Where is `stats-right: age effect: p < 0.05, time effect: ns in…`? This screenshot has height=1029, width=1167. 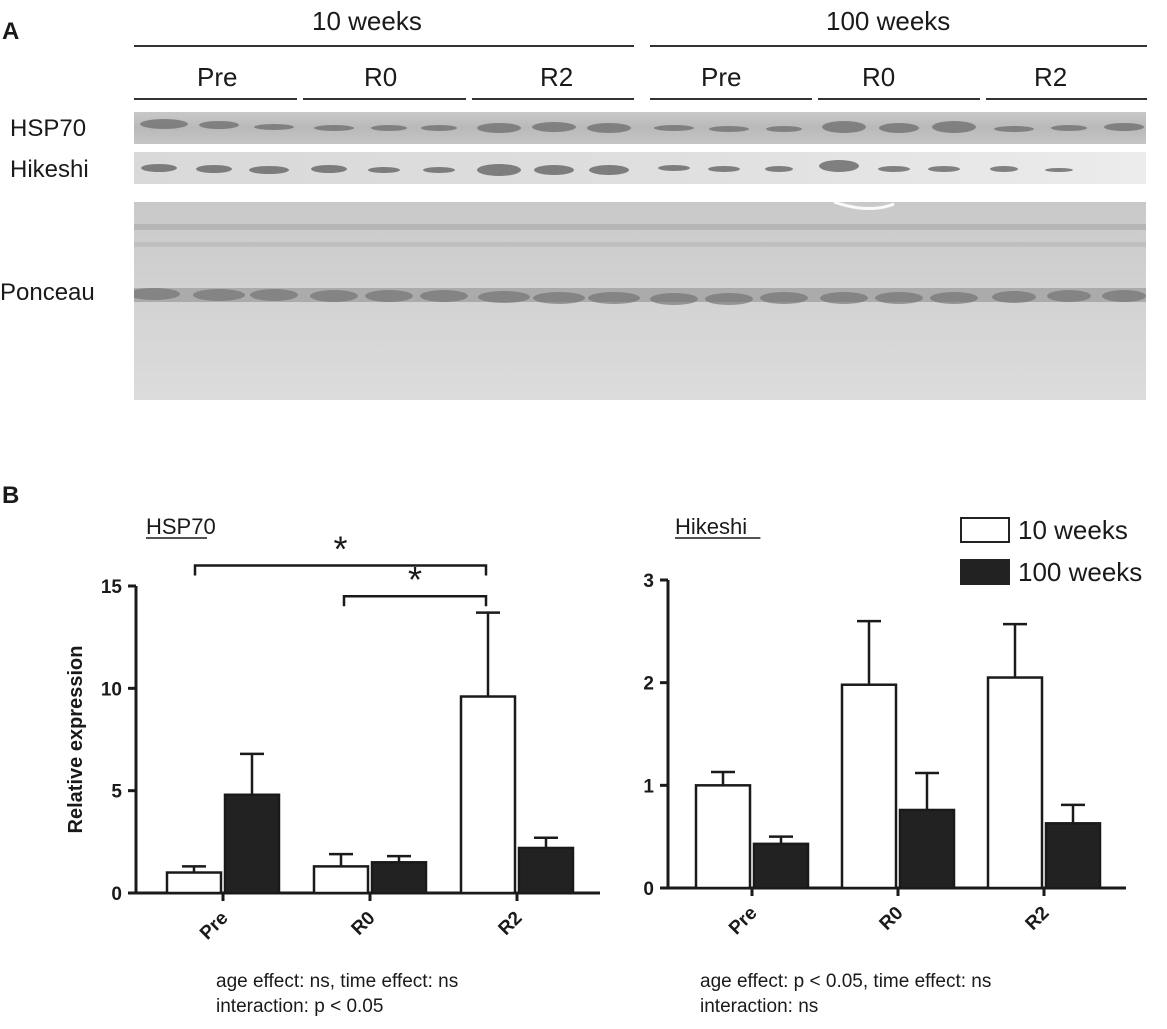 stats-right: age effect: p < 0.05, time effect: ns in… is located at coordinates (845, 994).